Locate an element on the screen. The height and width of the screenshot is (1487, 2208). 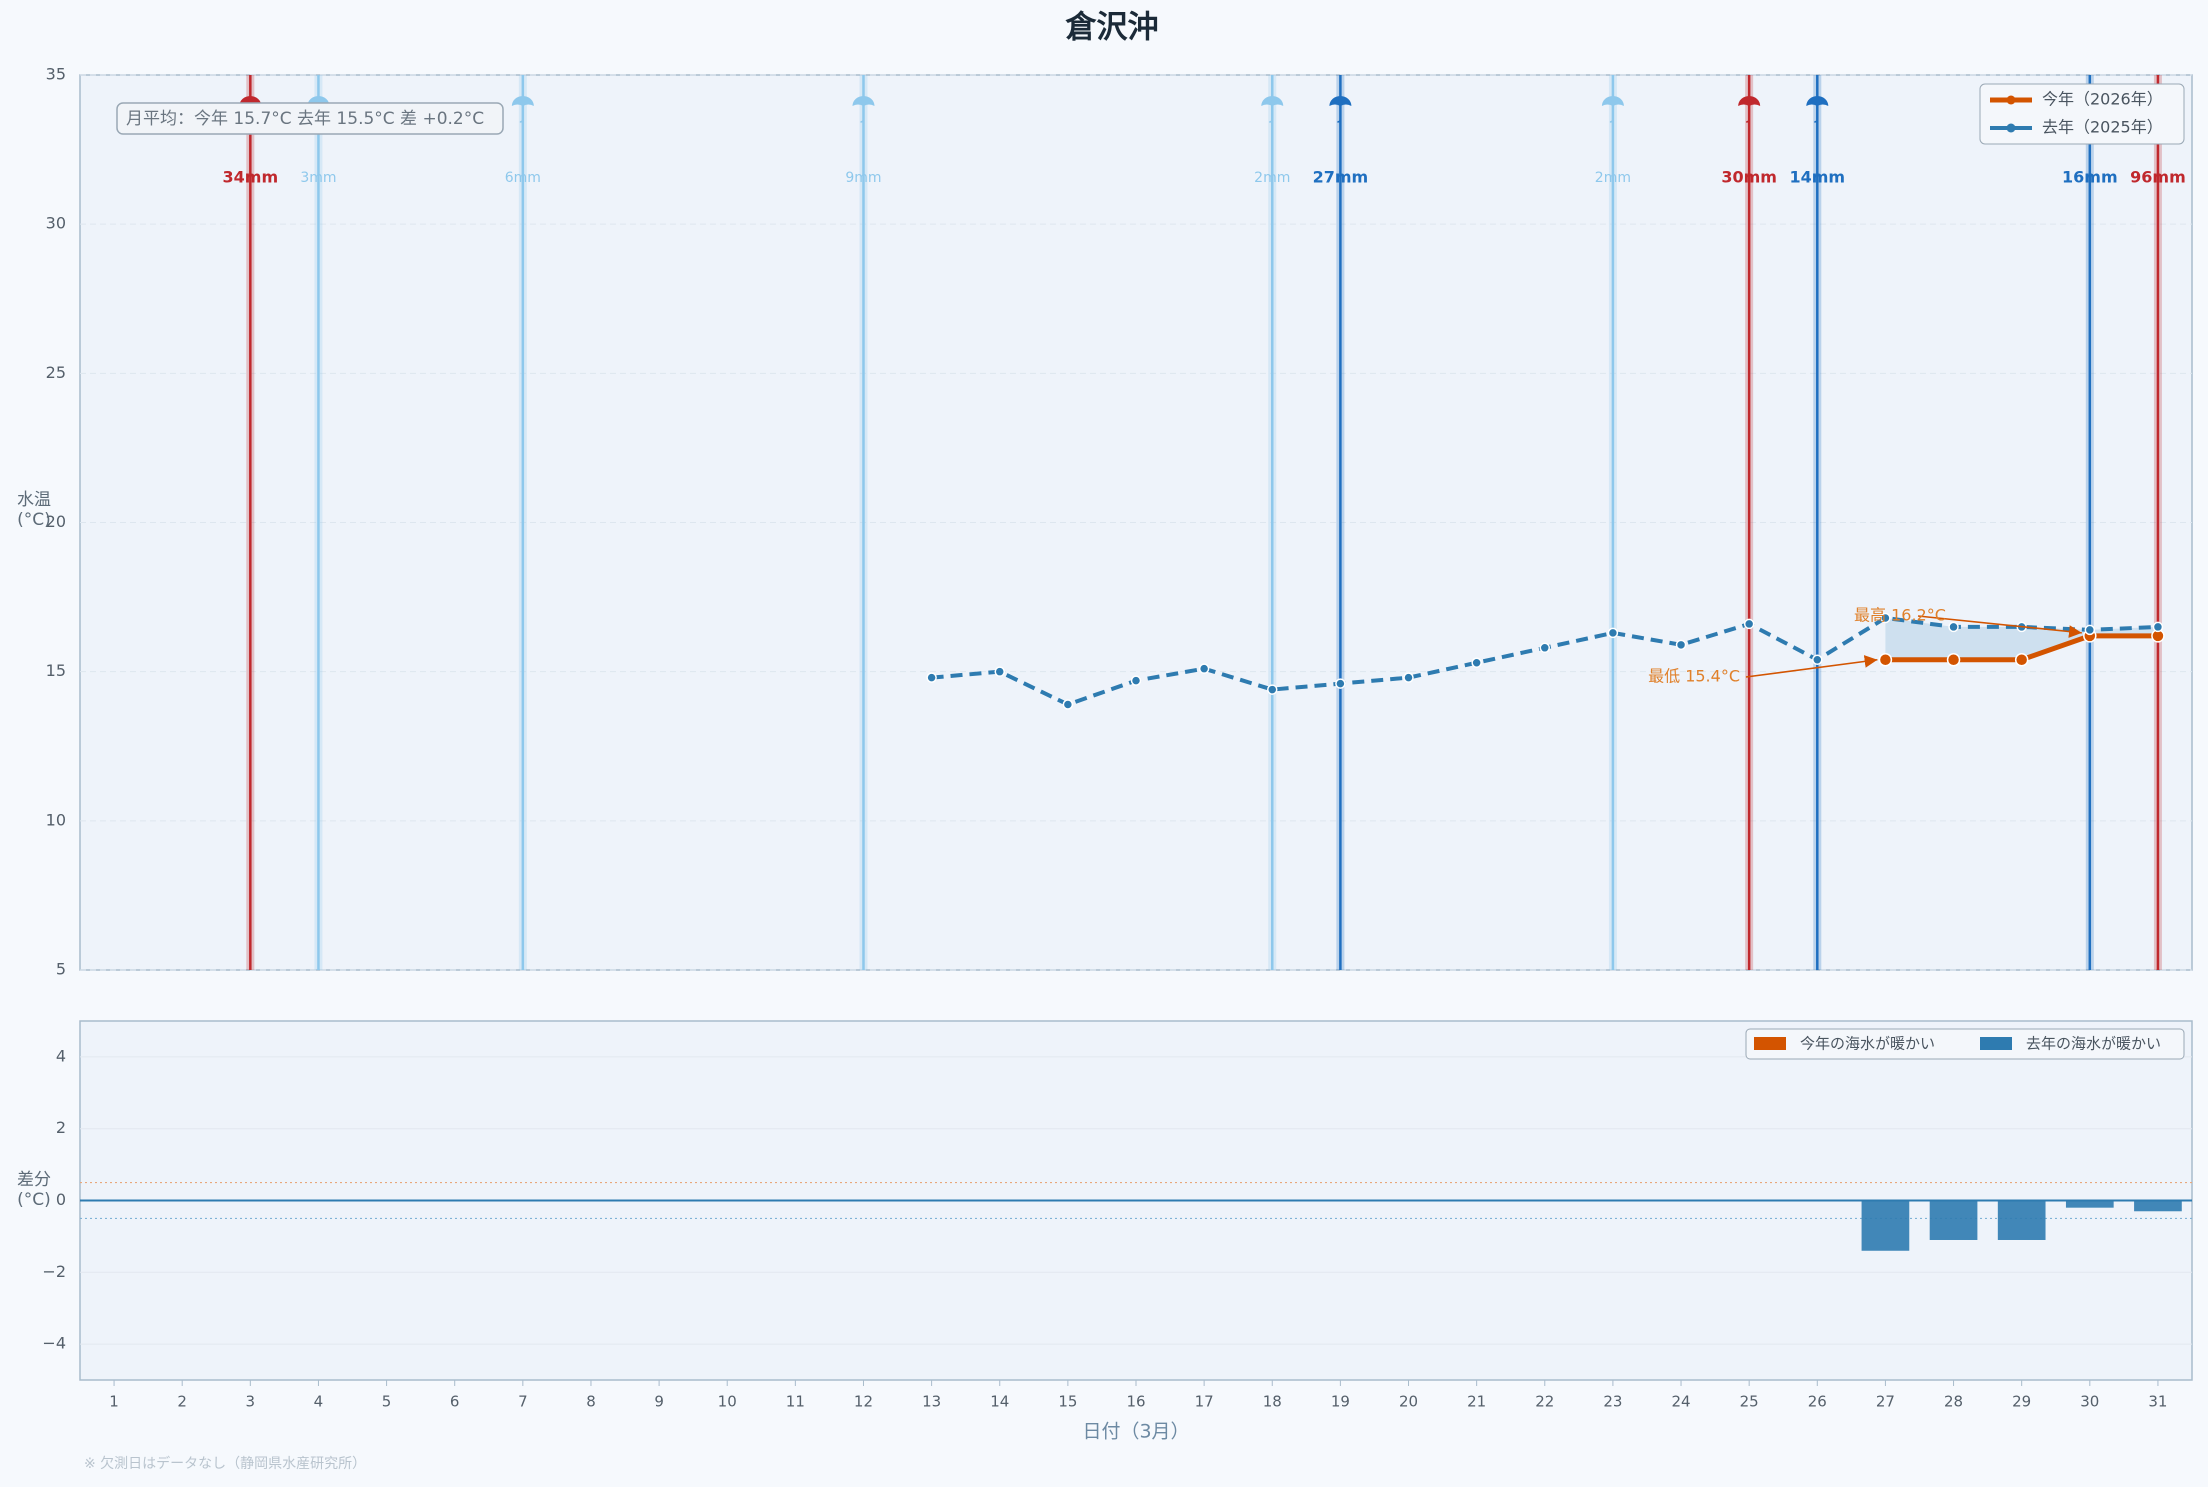
legend-box is located at coordinates (1965, 1044).